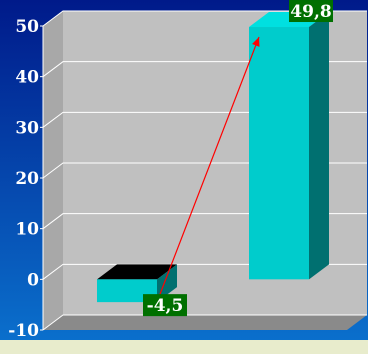 The image size is (368, 354). What do you see at coordinates (137, 272) in the screenshot?
I see `bar-top-face` at bounding box center [137, 272].